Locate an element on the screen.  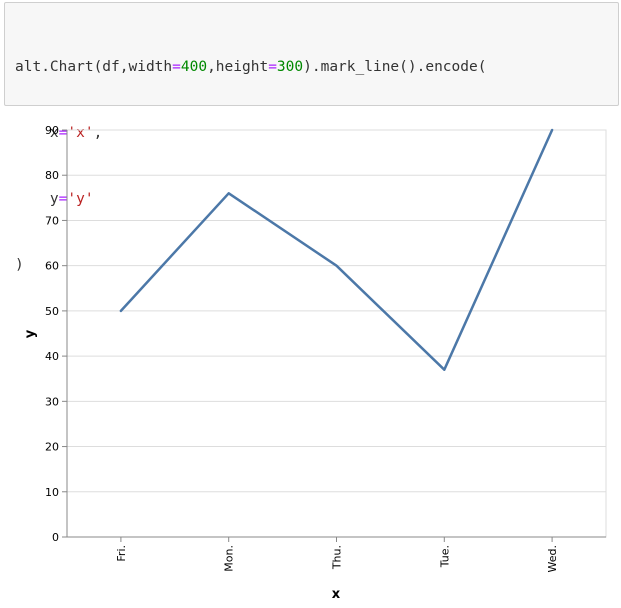
y-axis: 0 10 20 30 40 50 60 70 80 90 is located at coordinates (56, 334).